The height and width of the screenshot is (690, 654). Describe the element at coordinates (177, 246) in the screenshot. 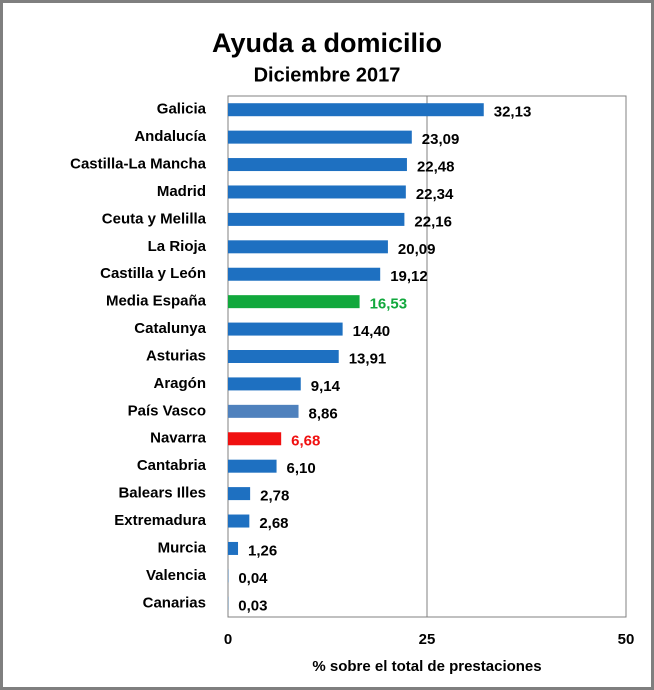

I see `y-tick-label: La Rioja` at that location.